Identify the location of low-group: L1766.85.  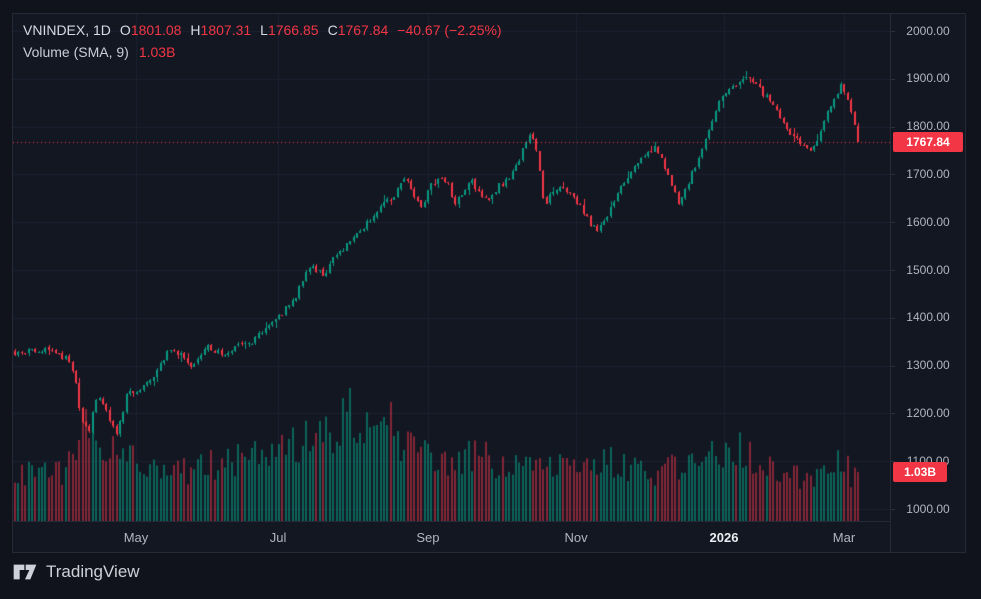
(289, 30).